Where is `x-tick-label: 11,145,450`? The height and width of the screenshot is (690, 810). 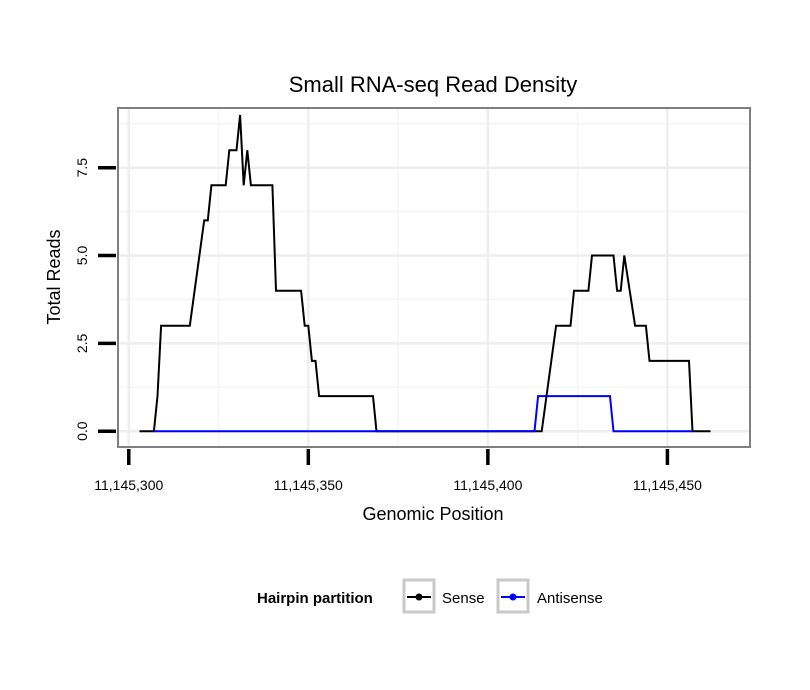
x-tick-label: 11,145,450 is located at coordinates (667, 485).